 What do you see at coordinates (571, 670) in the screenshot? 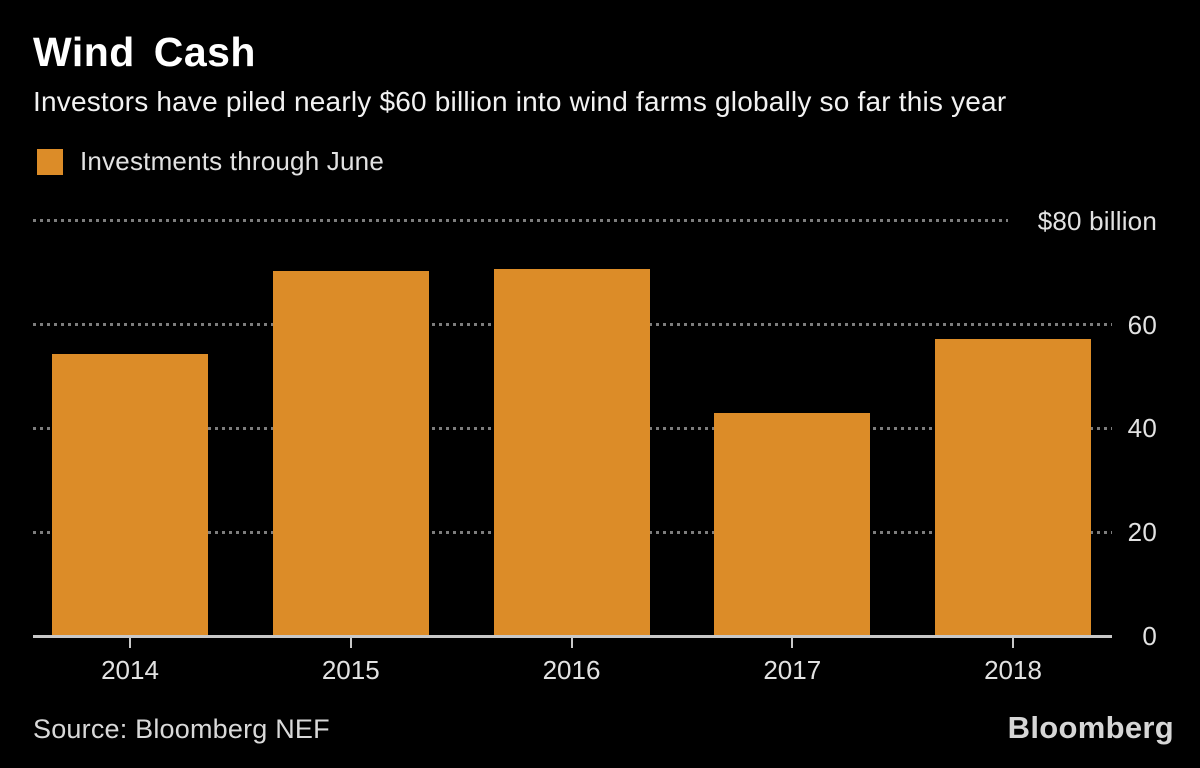
I see `x-tick-label-2016: 2016` at bounding box center [571, 670].